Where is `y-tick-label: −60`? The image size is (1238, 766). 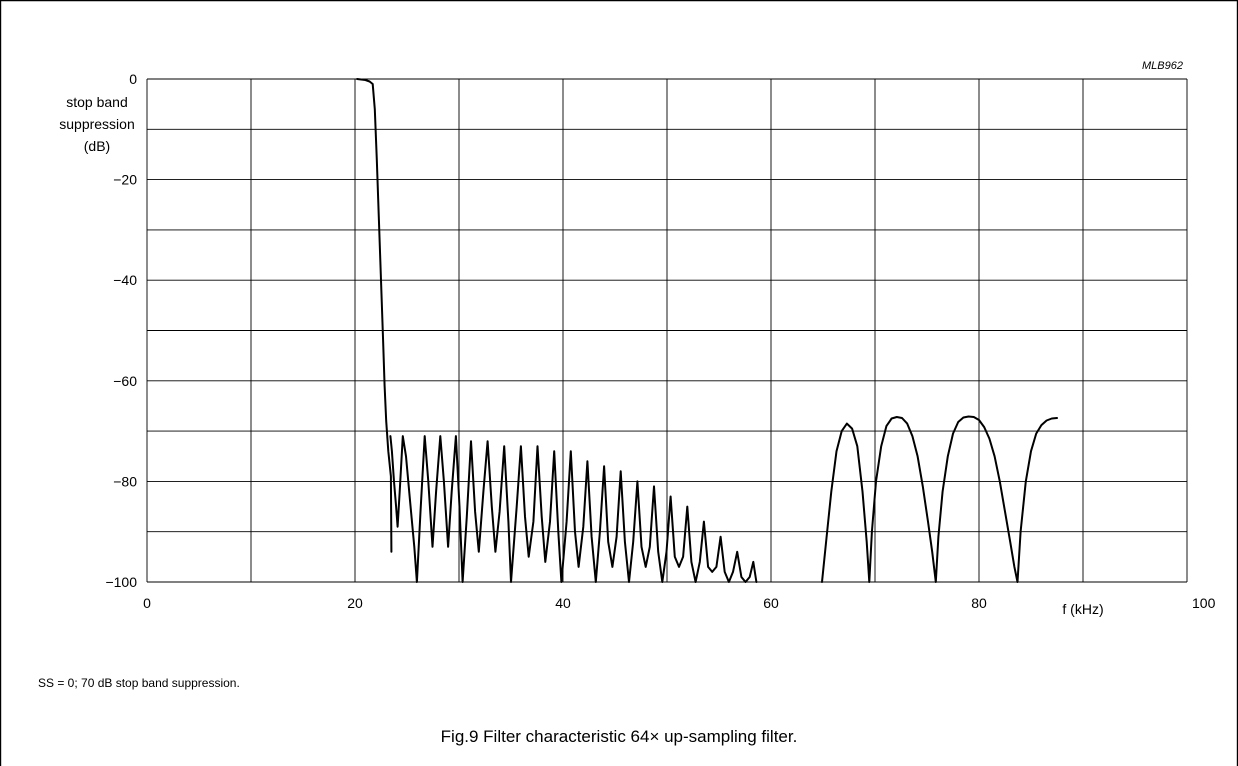 y-tick-label: −60 is located at coordinates (125, 381).